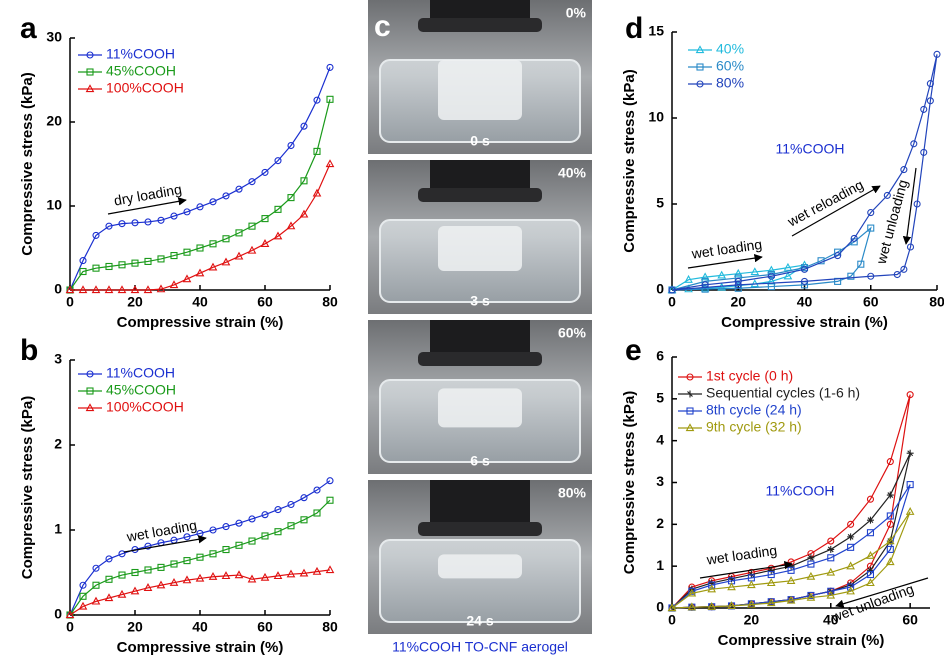  Describe the element at coordinates (725, 261) in the screenshot. I see `annotation-arrow` at that location.